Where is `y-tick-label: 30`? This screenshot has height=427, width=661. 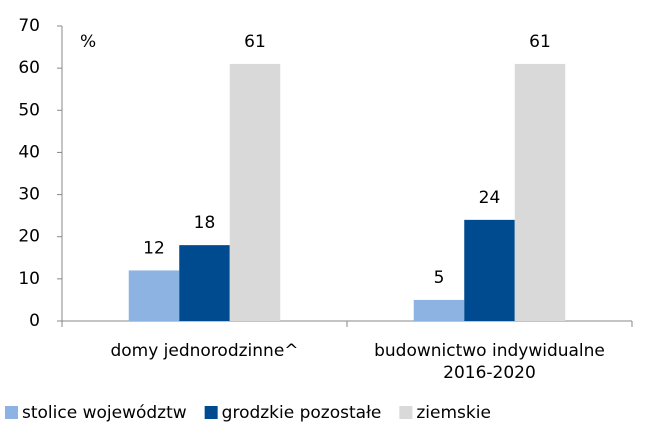
y-tick-label: 30 is located at coordinates (29, 195).